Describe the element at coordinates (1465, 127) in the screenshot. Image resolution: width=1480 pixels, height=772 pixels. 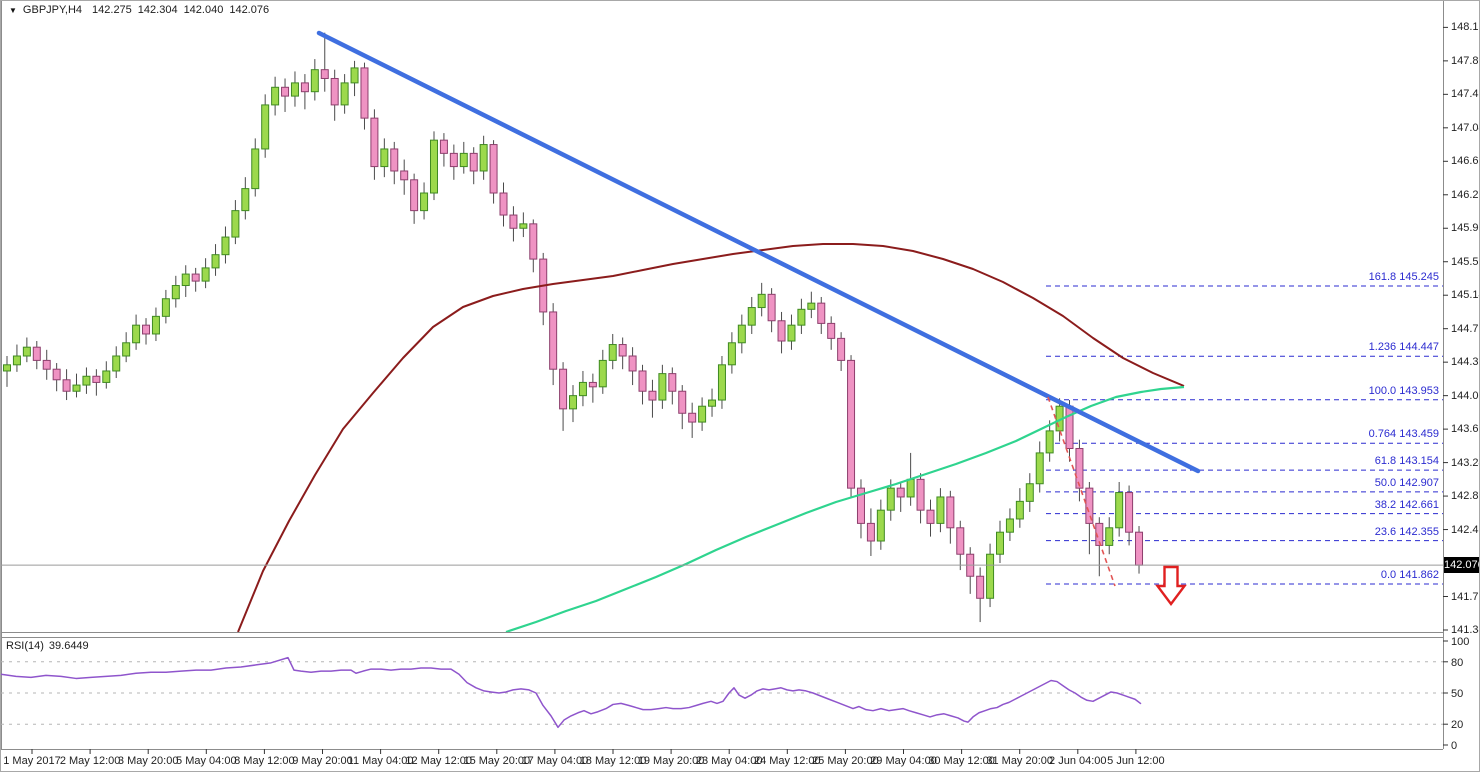
I see `price-axis-tick: 147.040` at that location.